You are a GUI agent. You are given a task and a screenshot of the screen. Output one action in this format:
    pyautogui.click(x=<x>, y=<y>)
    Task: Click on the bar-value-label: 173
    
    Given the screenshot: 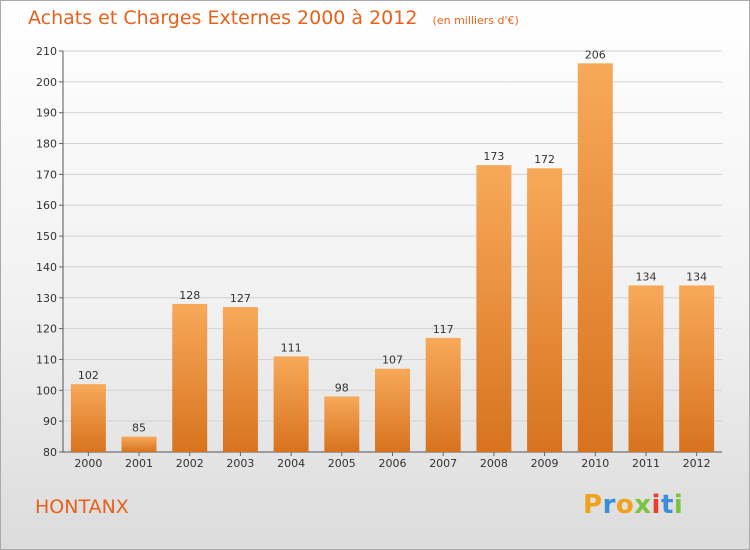 What is the action you would take?
    pyautogui.click(x=493, y=156)
    